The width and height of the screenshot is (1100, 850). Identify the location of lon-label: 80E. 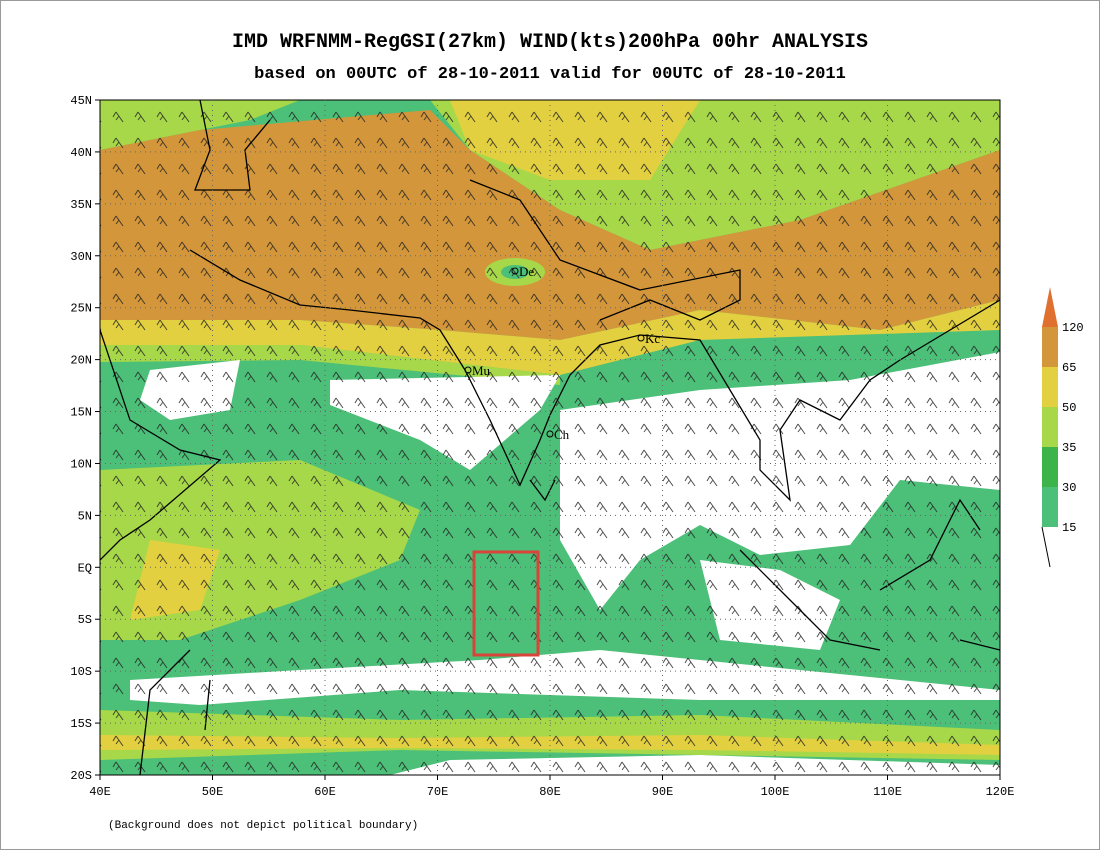
(550, 792).